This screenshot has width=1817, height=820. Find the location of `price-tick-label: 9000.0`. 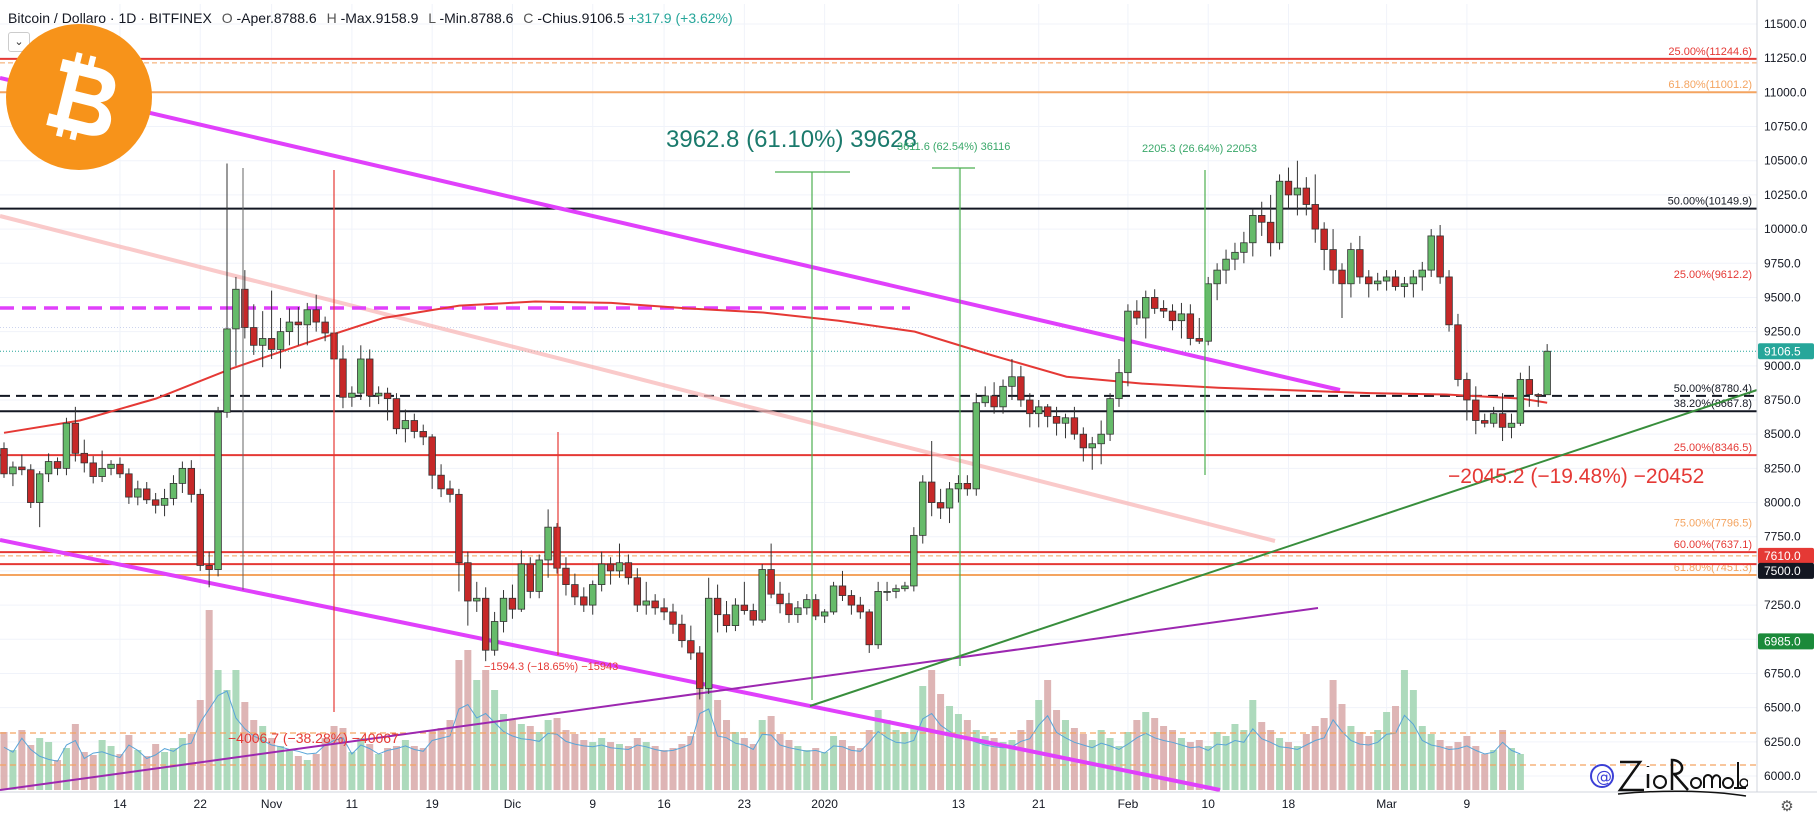

price-tick-label: 9000.0 is located at coordinates (1782, 366).